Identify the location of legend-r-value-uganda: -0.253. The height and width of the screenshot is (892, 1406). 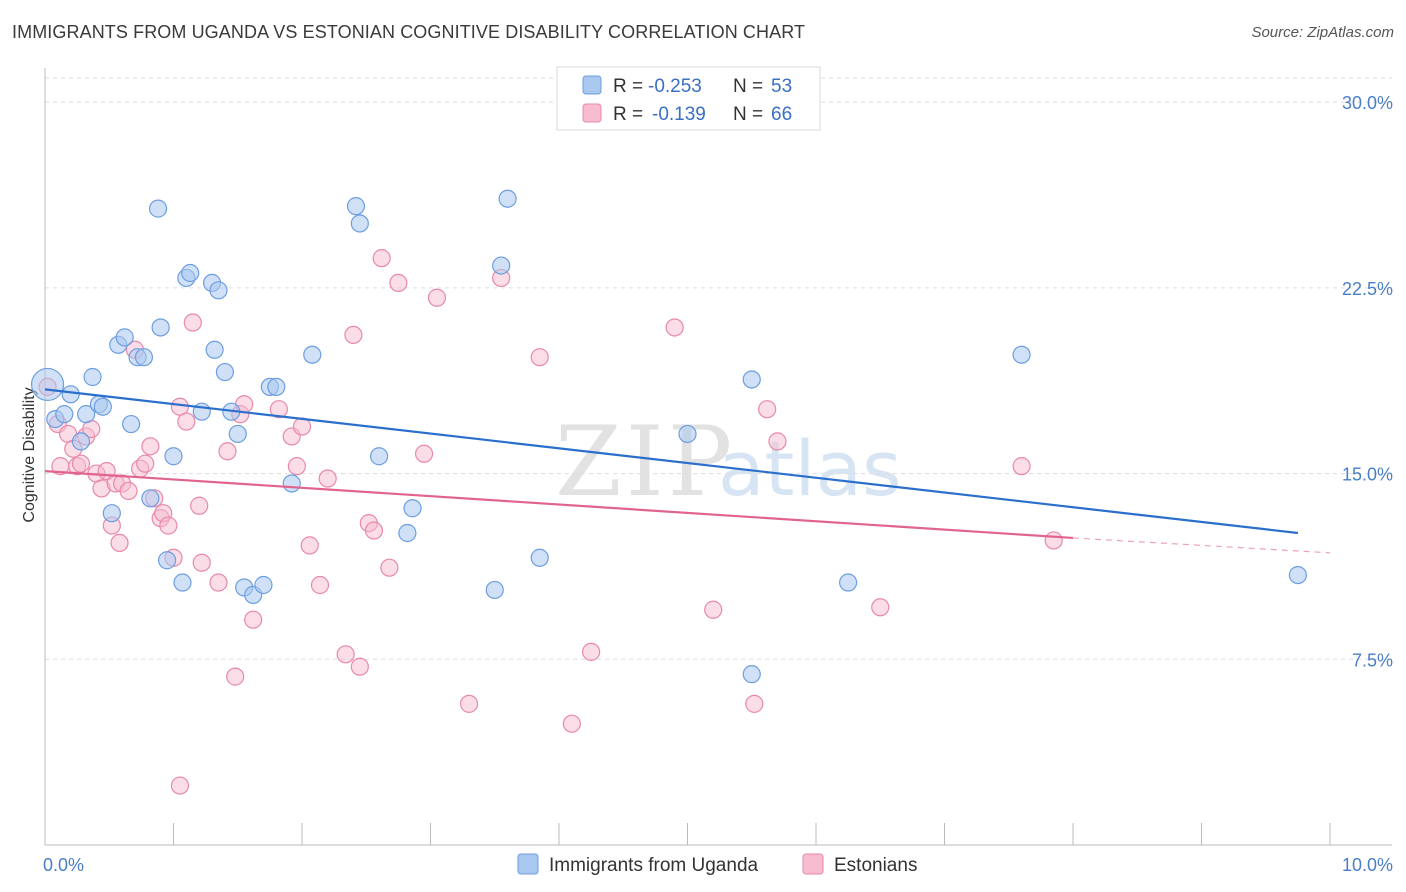
(675, 86).